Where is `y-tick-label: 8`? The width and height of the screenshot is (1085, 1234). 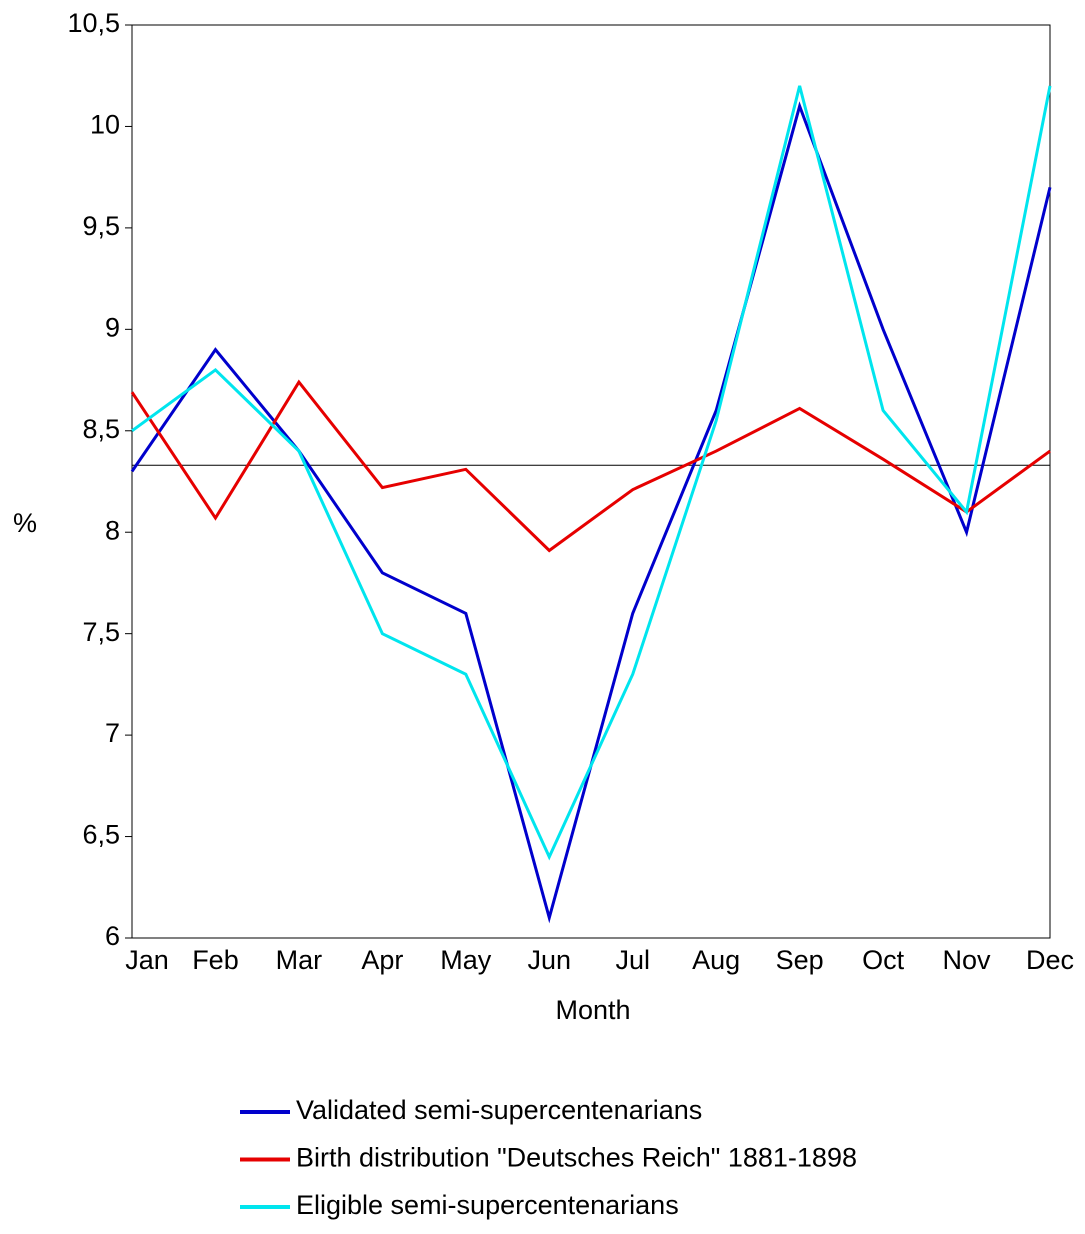
y-tick-label: 8 is located at coordinates (112, 530).